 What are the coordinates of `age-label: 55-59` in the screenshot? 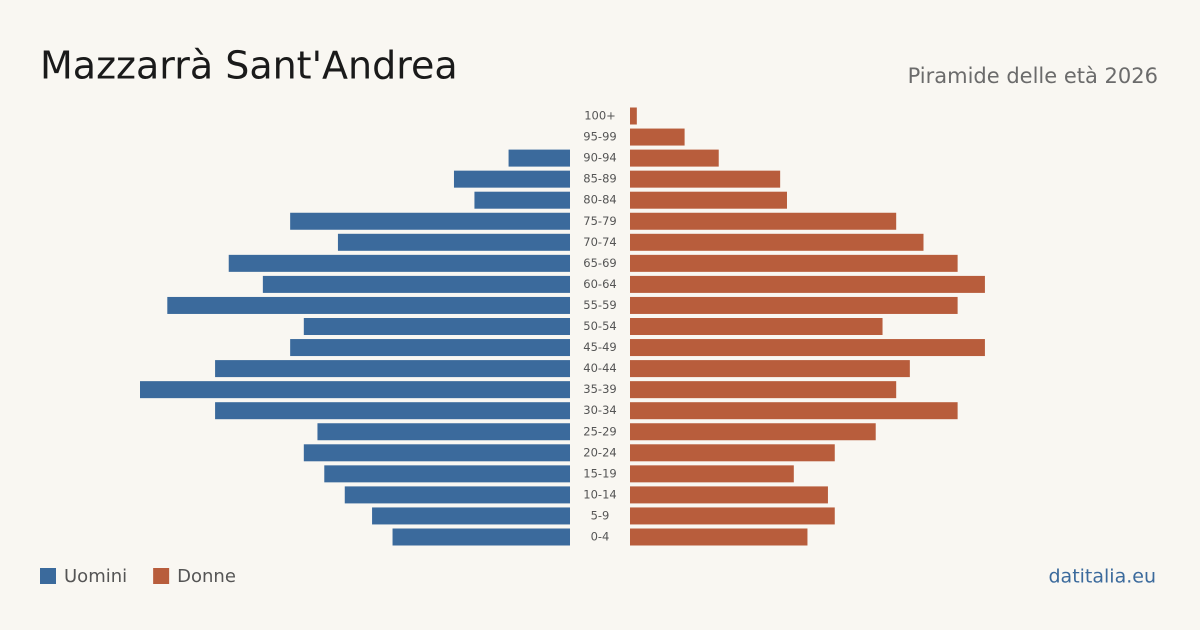 It's located at (599, 305).